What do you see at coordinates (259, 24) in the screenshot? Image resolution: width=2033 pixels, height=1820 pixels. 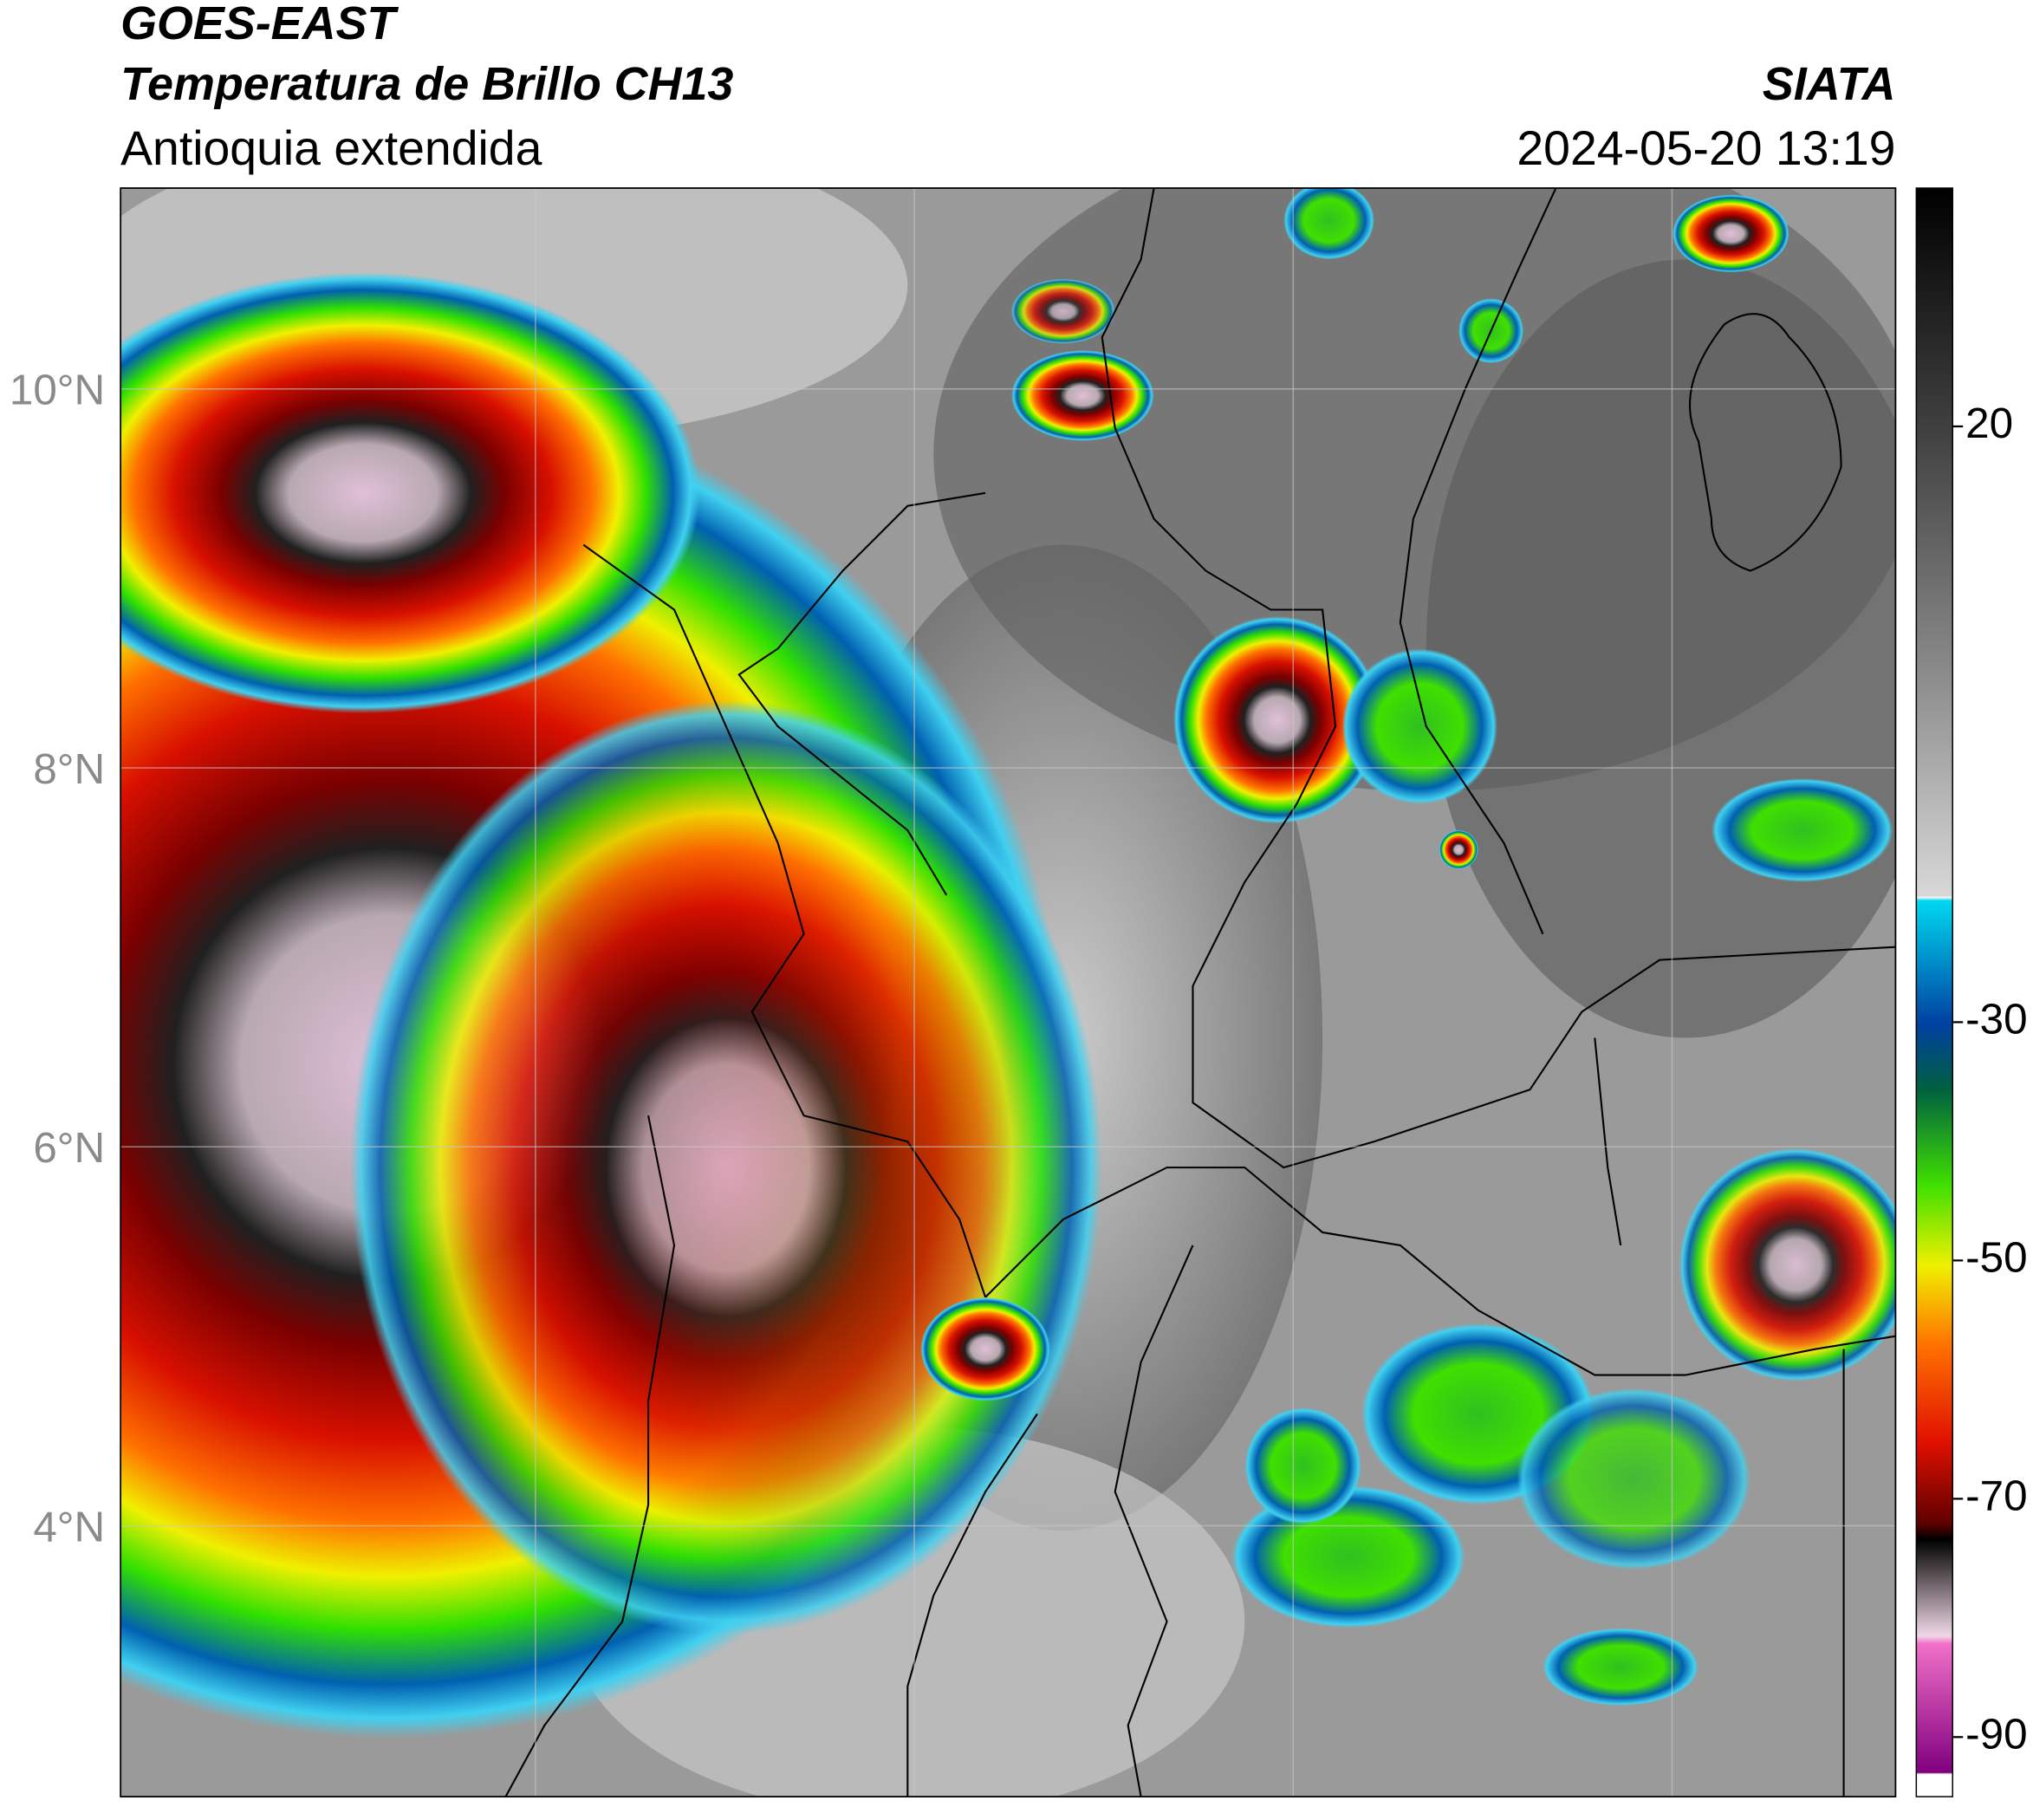 I see `title: GOES-EAST` at bounding box center [259, 24].